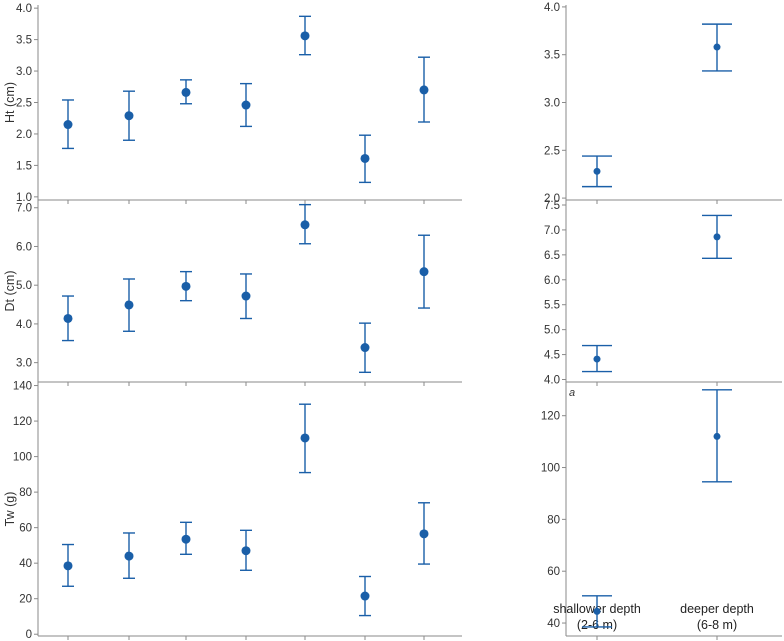 This screenshot has width=784, height=641. I want to click on y-axis-title: Tw (g), so click(10, 509).